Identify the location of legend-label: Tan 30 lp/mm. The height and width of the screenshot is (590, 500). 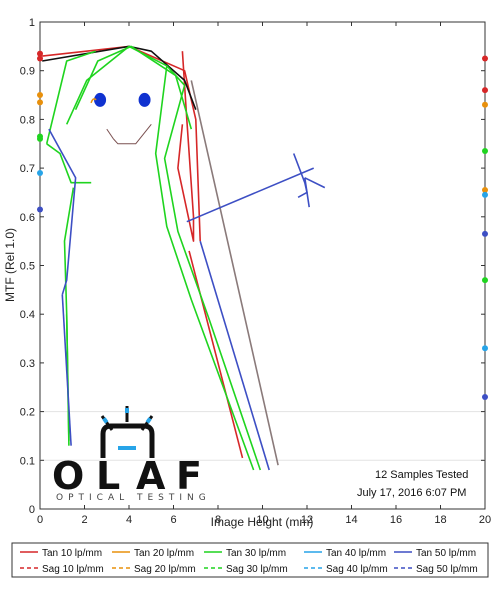
(256, 553).